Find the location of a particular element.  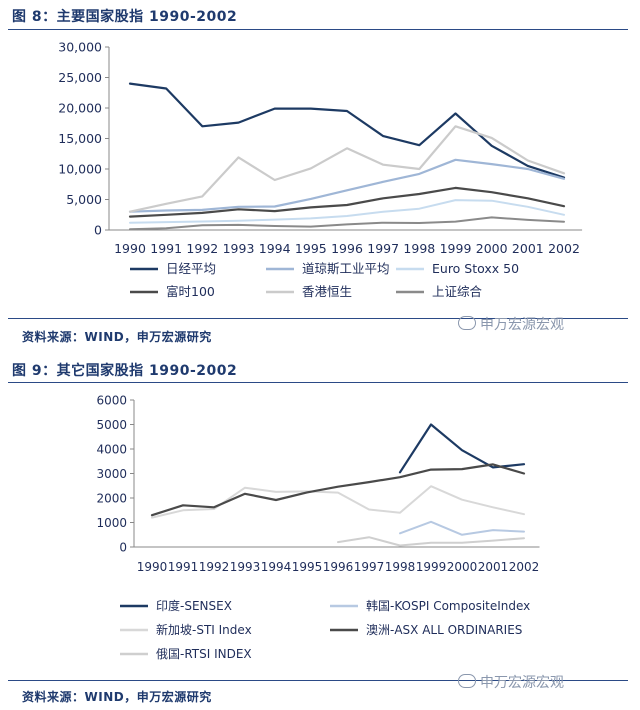

y-tick-label: 5,000 is located at coordinates (84, 199).